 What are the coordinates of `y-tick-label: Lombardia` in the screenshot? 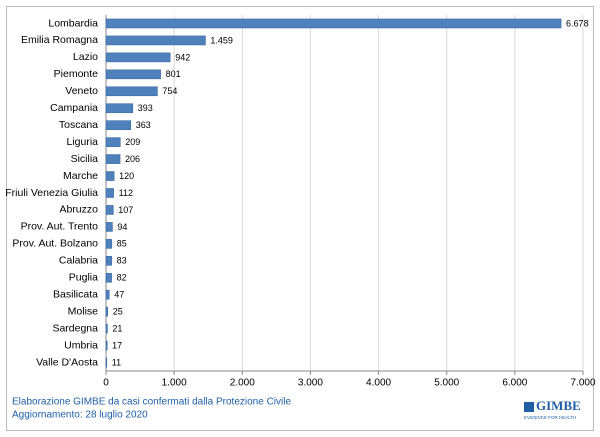 It's located at (73, 23).